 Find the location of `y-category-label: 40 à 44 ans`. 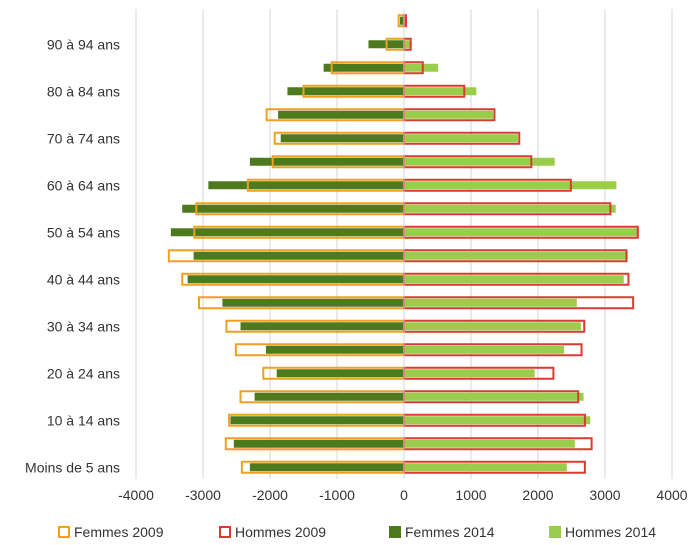

y-category-label: 40 à 44 ans is located at coordinates (83, 279).